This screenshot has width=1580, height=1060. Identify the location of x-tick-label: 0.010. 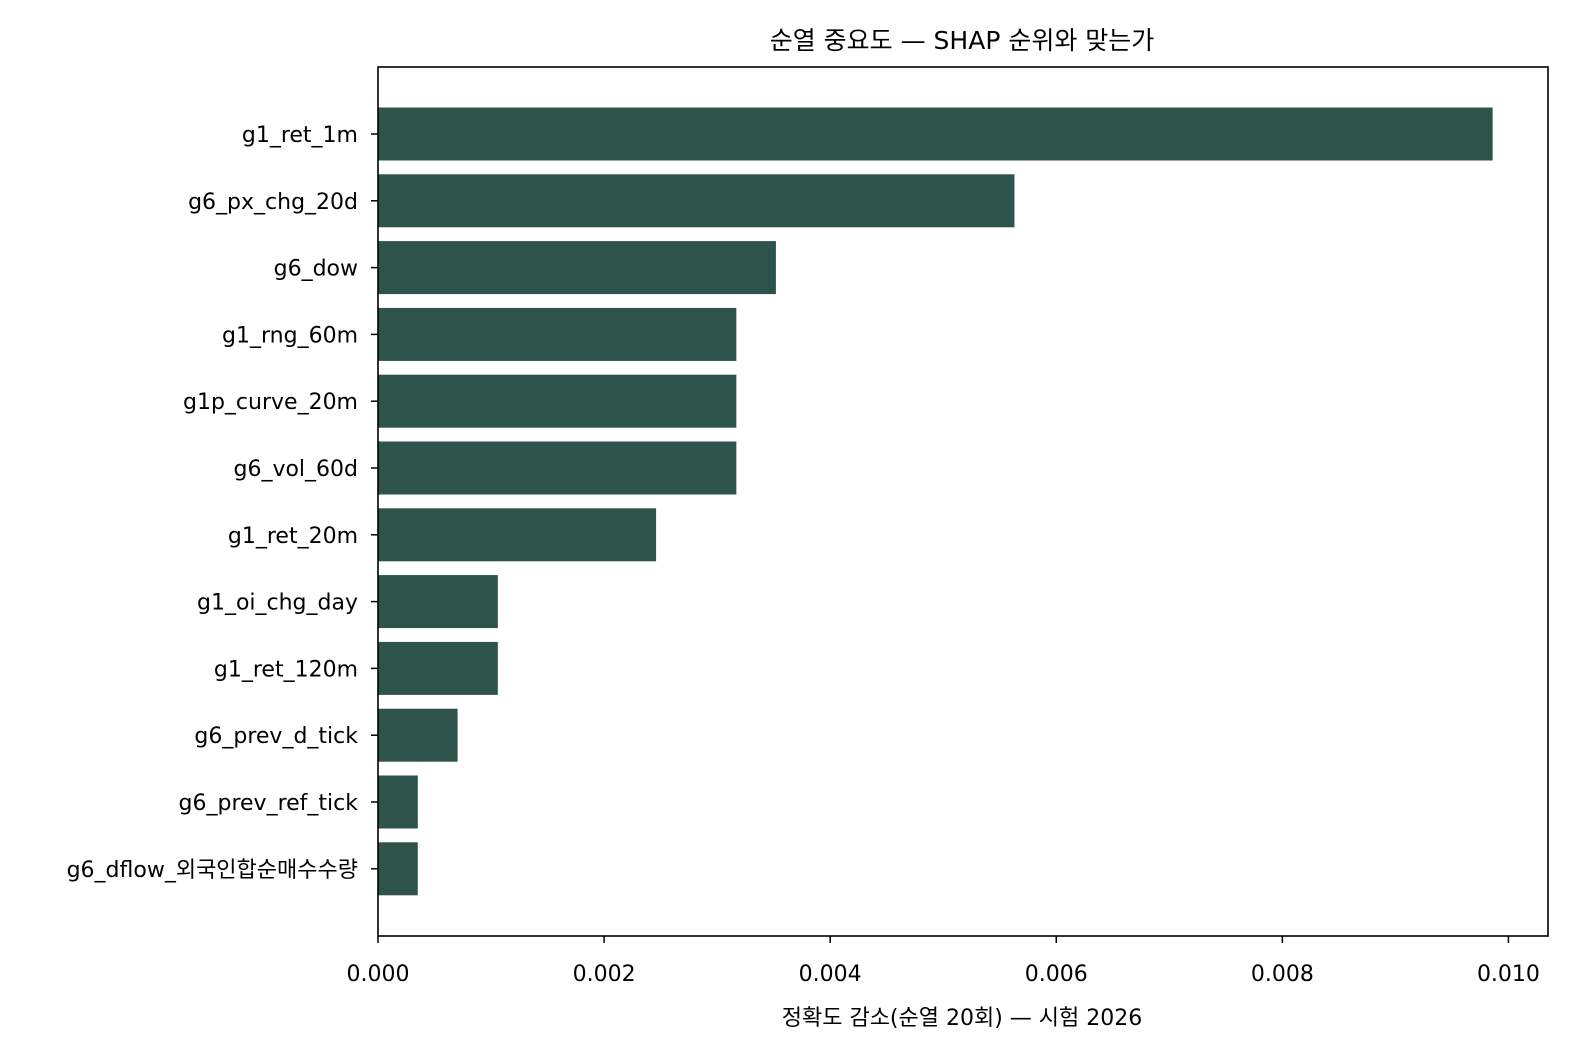
(1508, 974).